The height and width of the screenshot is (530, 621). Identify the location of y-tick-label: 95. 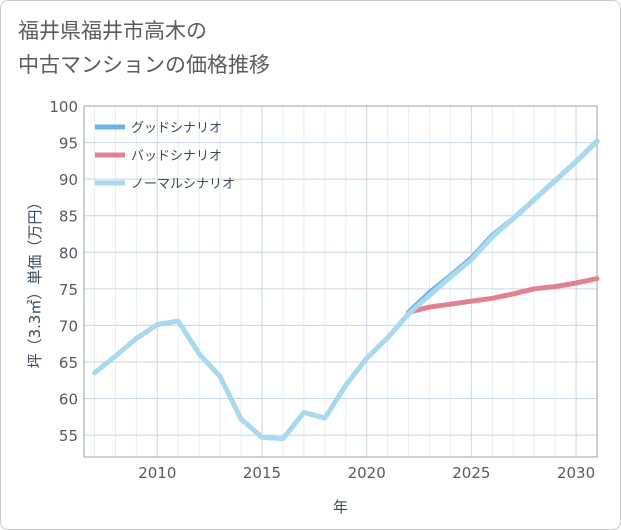
(68, 144).